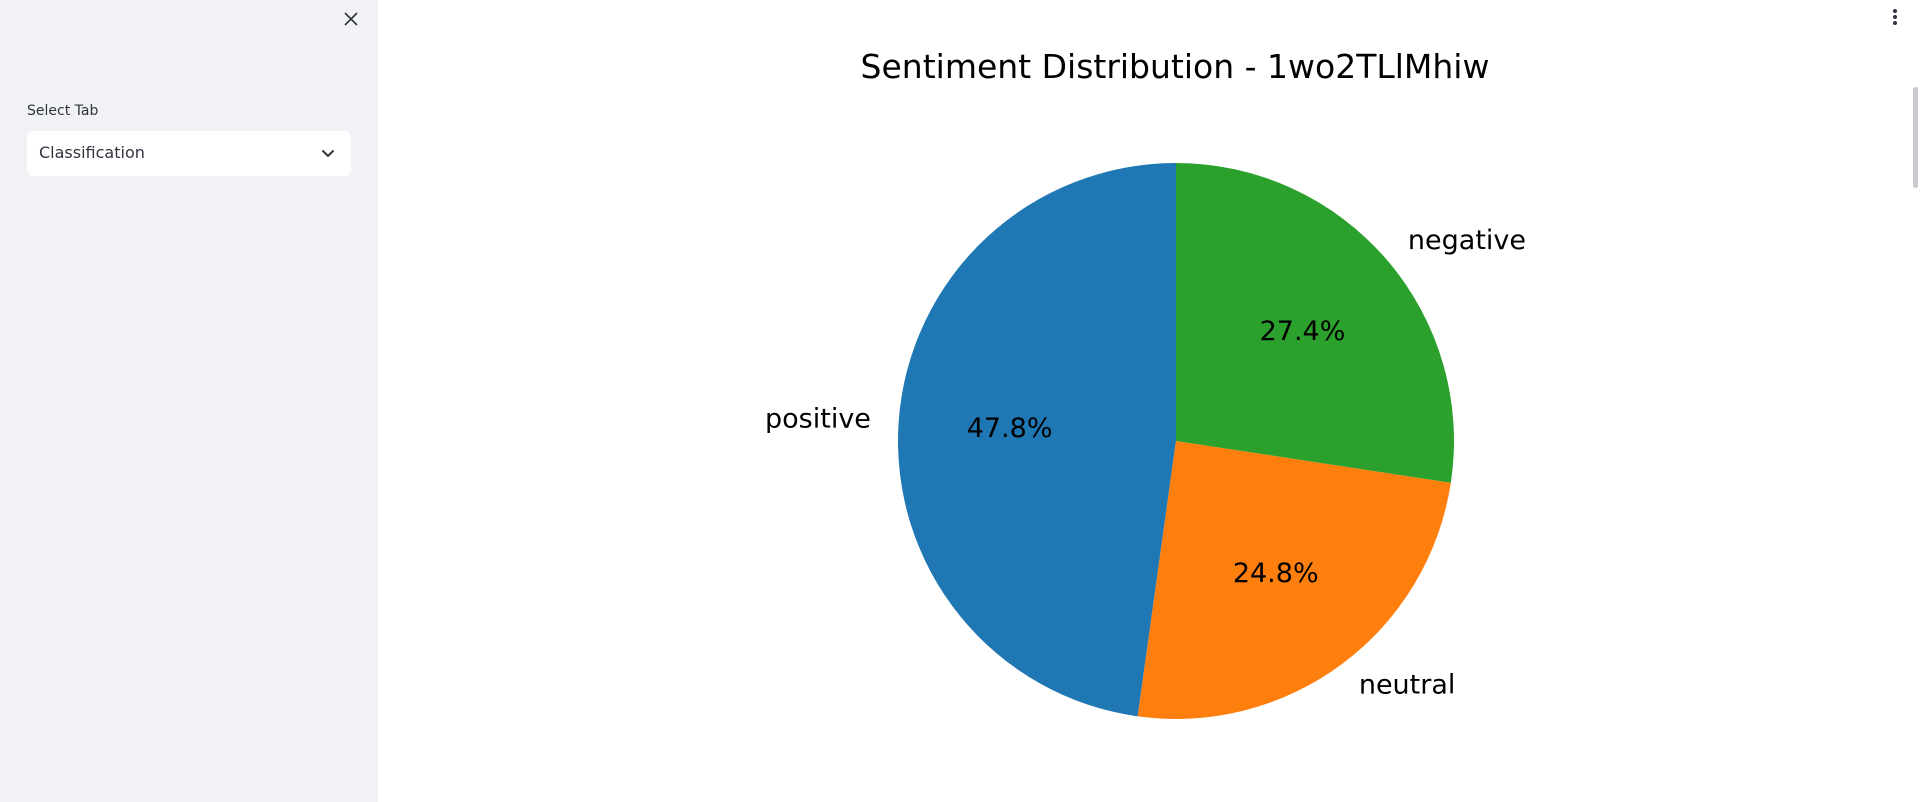 The image size is (1920, 802). Describe the element at coordinates (1276, 573) in the screenshot. I see `pie-pct-label-neutral: 24.8%` at that location.